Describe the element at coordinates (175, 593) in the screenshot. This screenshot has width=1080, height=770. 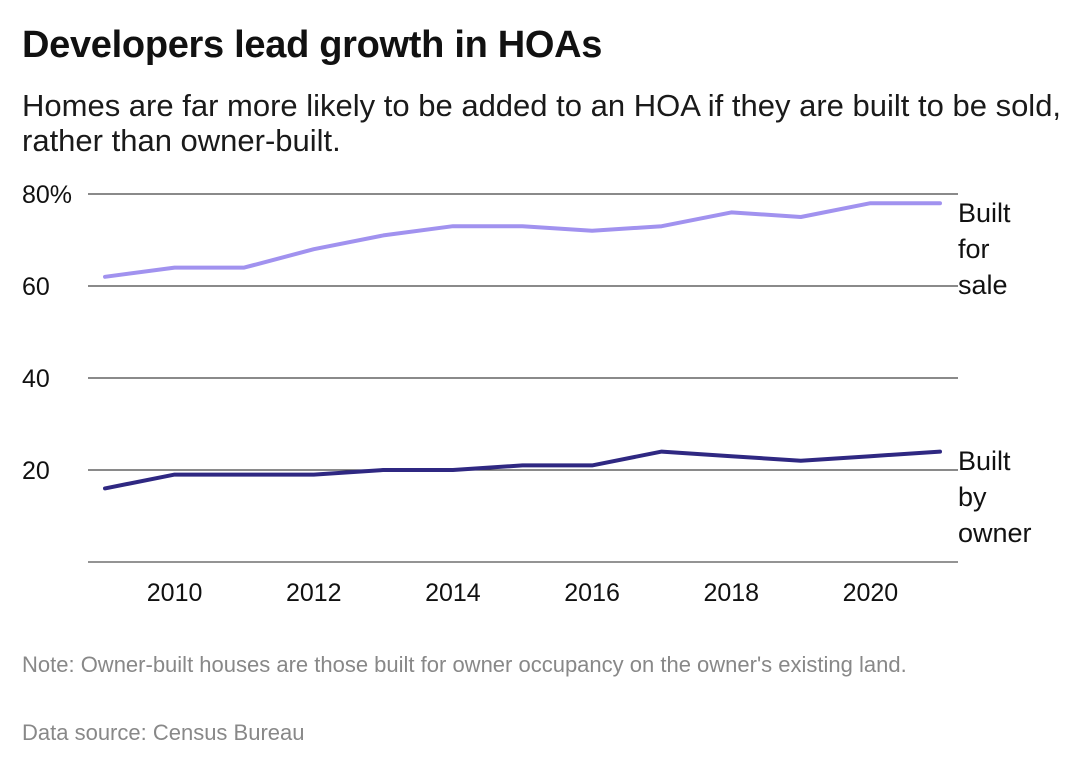
I see `x-tick-label-2010: 2010` at that location.